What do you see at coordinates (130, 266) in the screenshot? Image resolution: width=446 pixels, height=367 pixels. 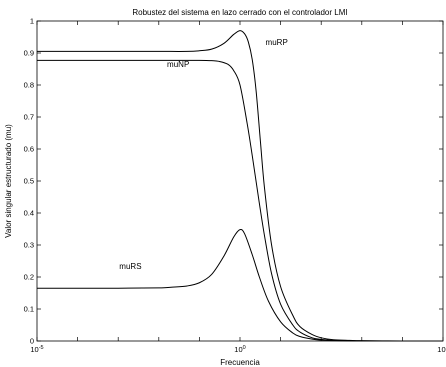 I see `annotation-muRS: muRS` at bounding box center [130, 266].